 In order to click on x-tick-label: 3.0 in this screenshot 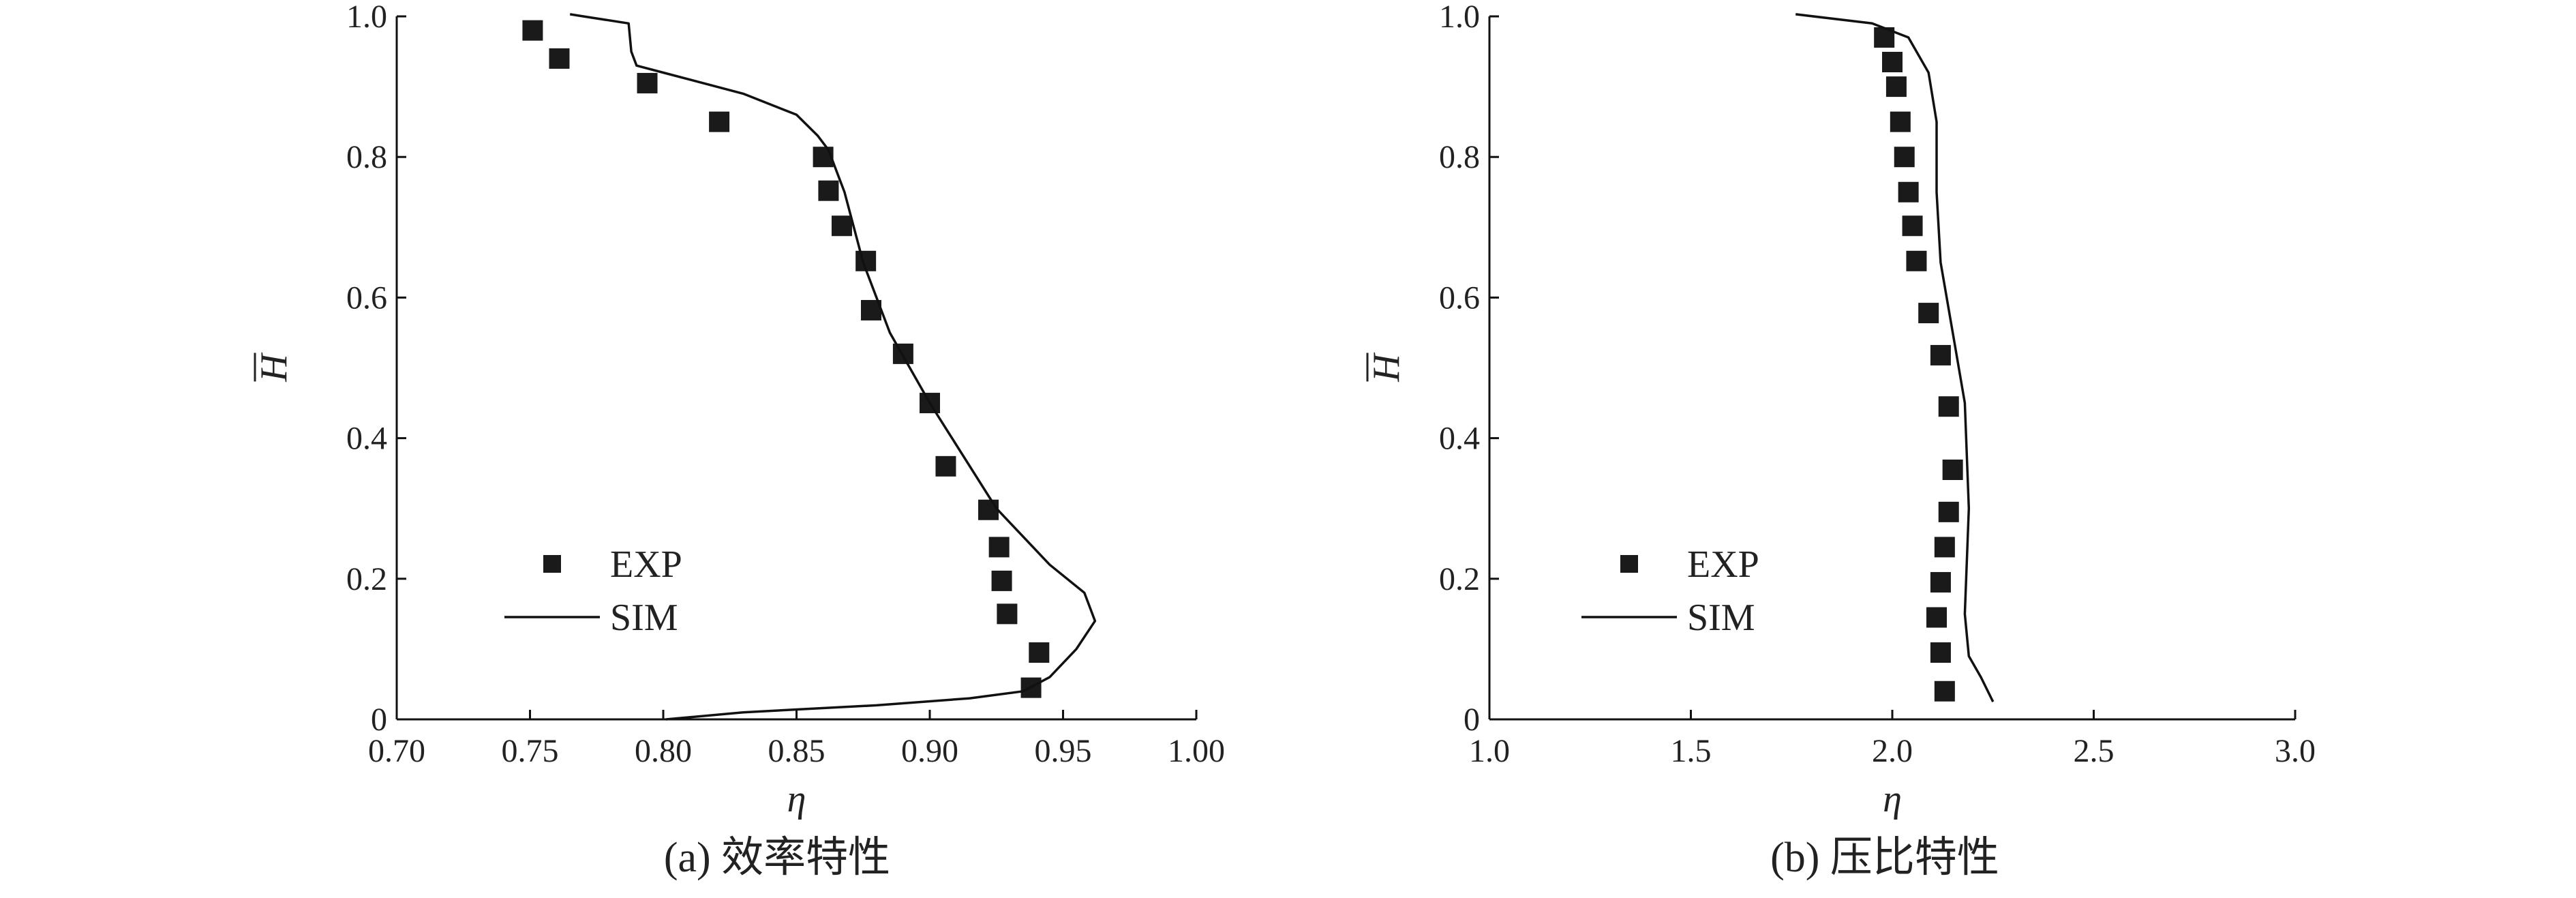, I will do `click(2295, 751)`.